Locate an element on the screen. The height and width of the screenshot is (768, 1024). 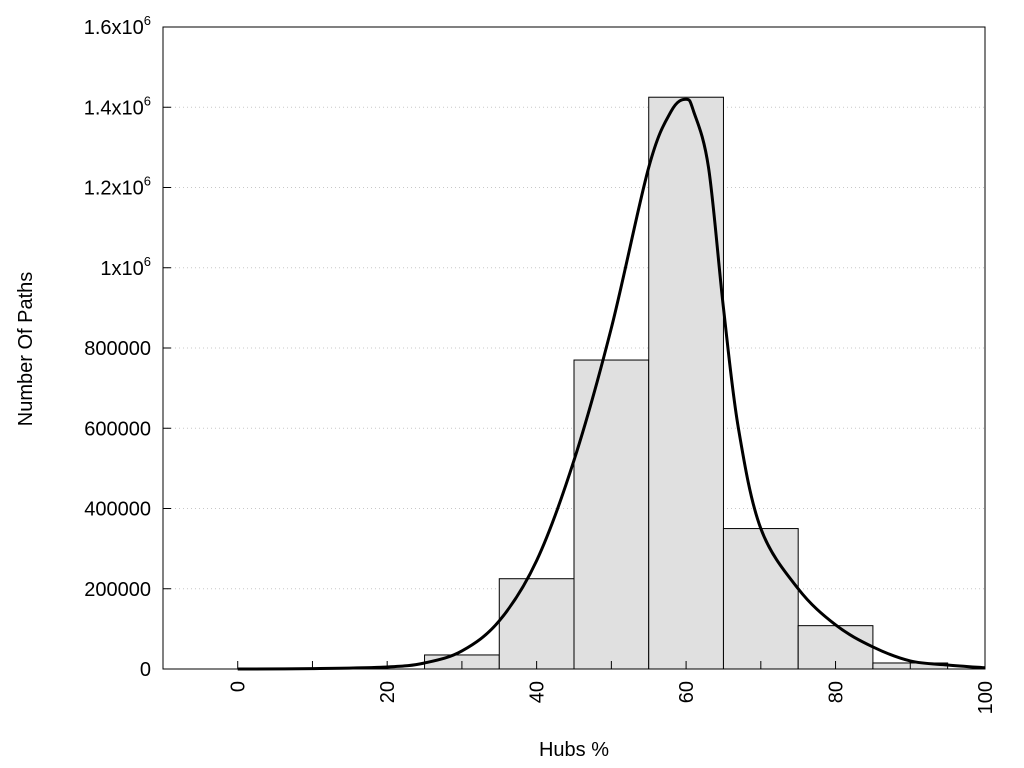
y-tick-label-5: 1x10⁶ is located at coordinates (125, 267).